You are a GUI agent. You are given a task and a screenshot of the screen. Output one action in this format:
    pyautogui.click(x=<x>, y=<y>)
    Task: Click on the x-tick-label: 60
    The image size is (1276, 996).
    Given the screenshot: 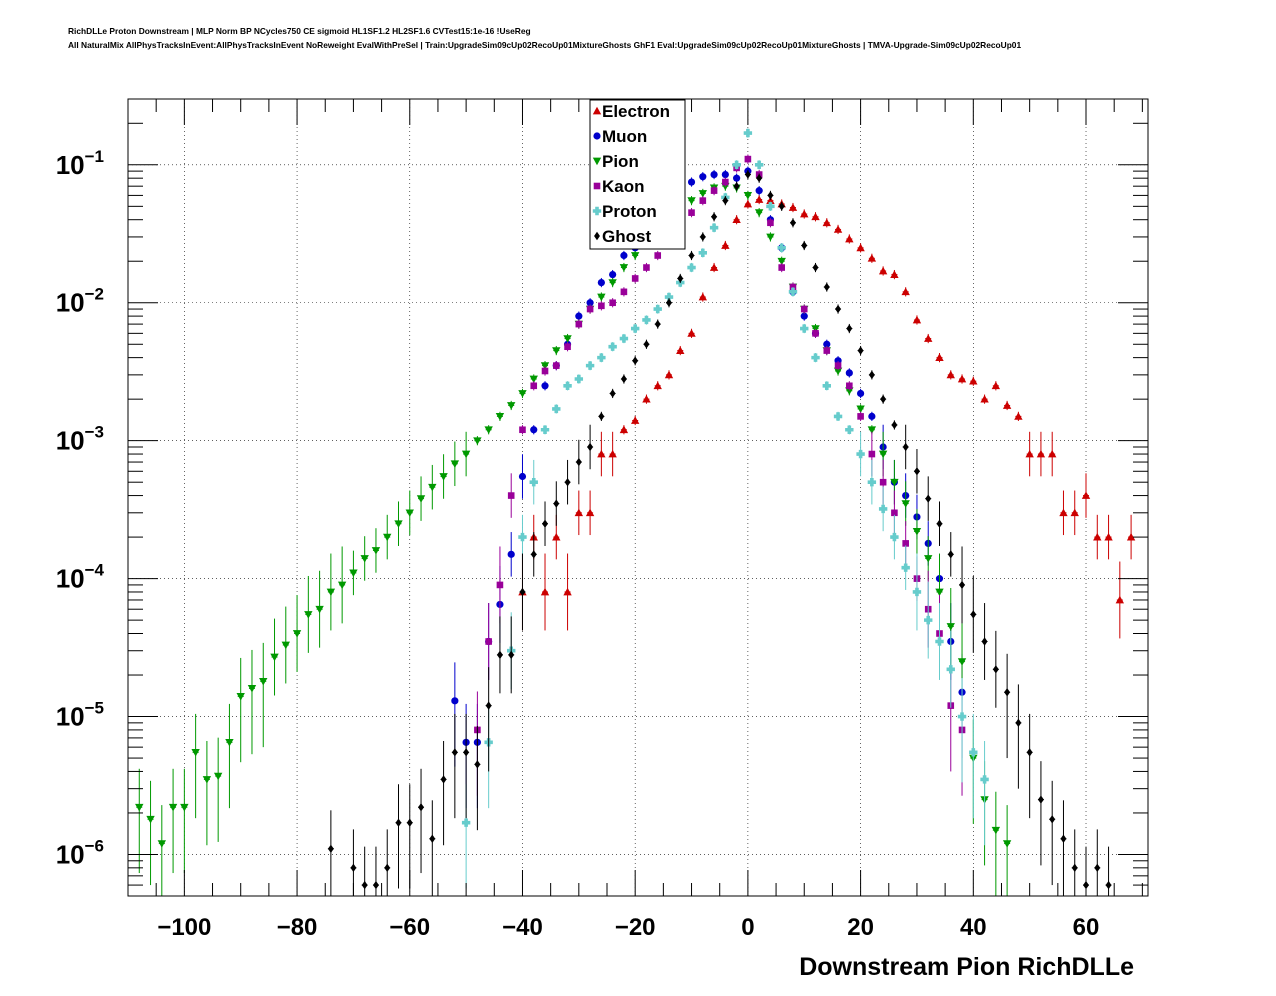 What is the action you would take?
    pyautogui.click(x=1086, y=927)
    